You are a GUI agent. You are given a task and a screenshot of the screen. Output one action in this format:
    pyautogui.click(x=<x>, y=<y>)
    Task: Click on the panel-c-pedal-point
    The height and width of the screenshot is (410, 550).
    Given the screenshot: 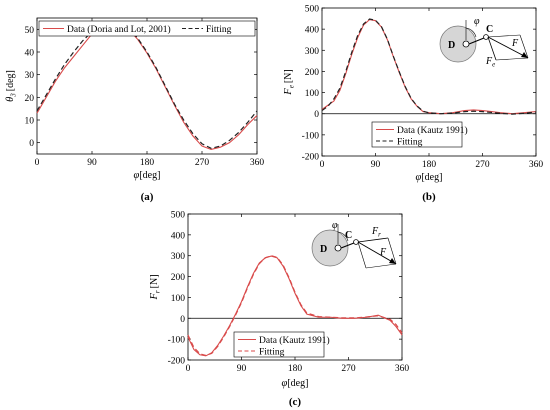 What is the action you would take?
    pyautogui.click(x=356, y=242)
    